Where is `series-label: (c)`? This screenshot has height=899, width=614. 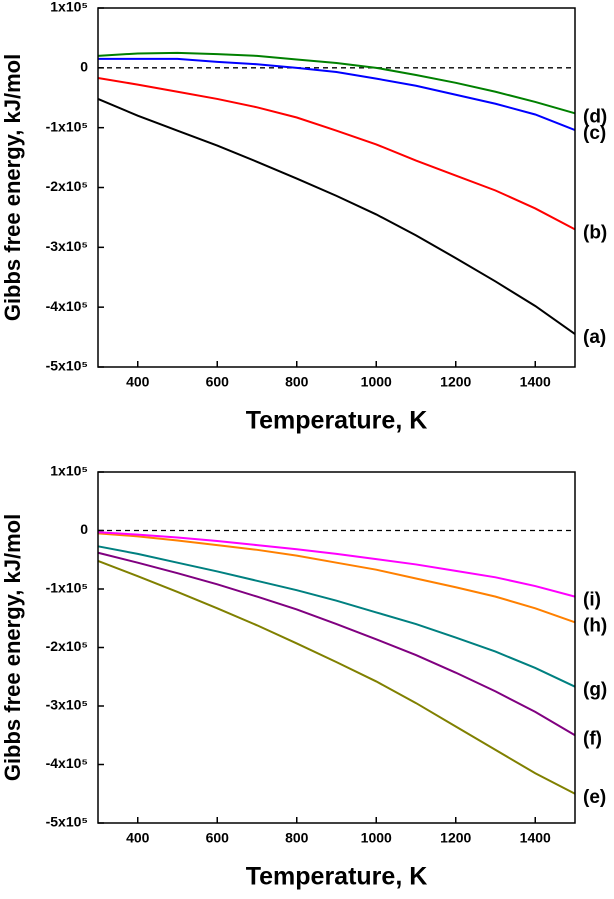 series-label: (c) is located at coordinates (594, 133).